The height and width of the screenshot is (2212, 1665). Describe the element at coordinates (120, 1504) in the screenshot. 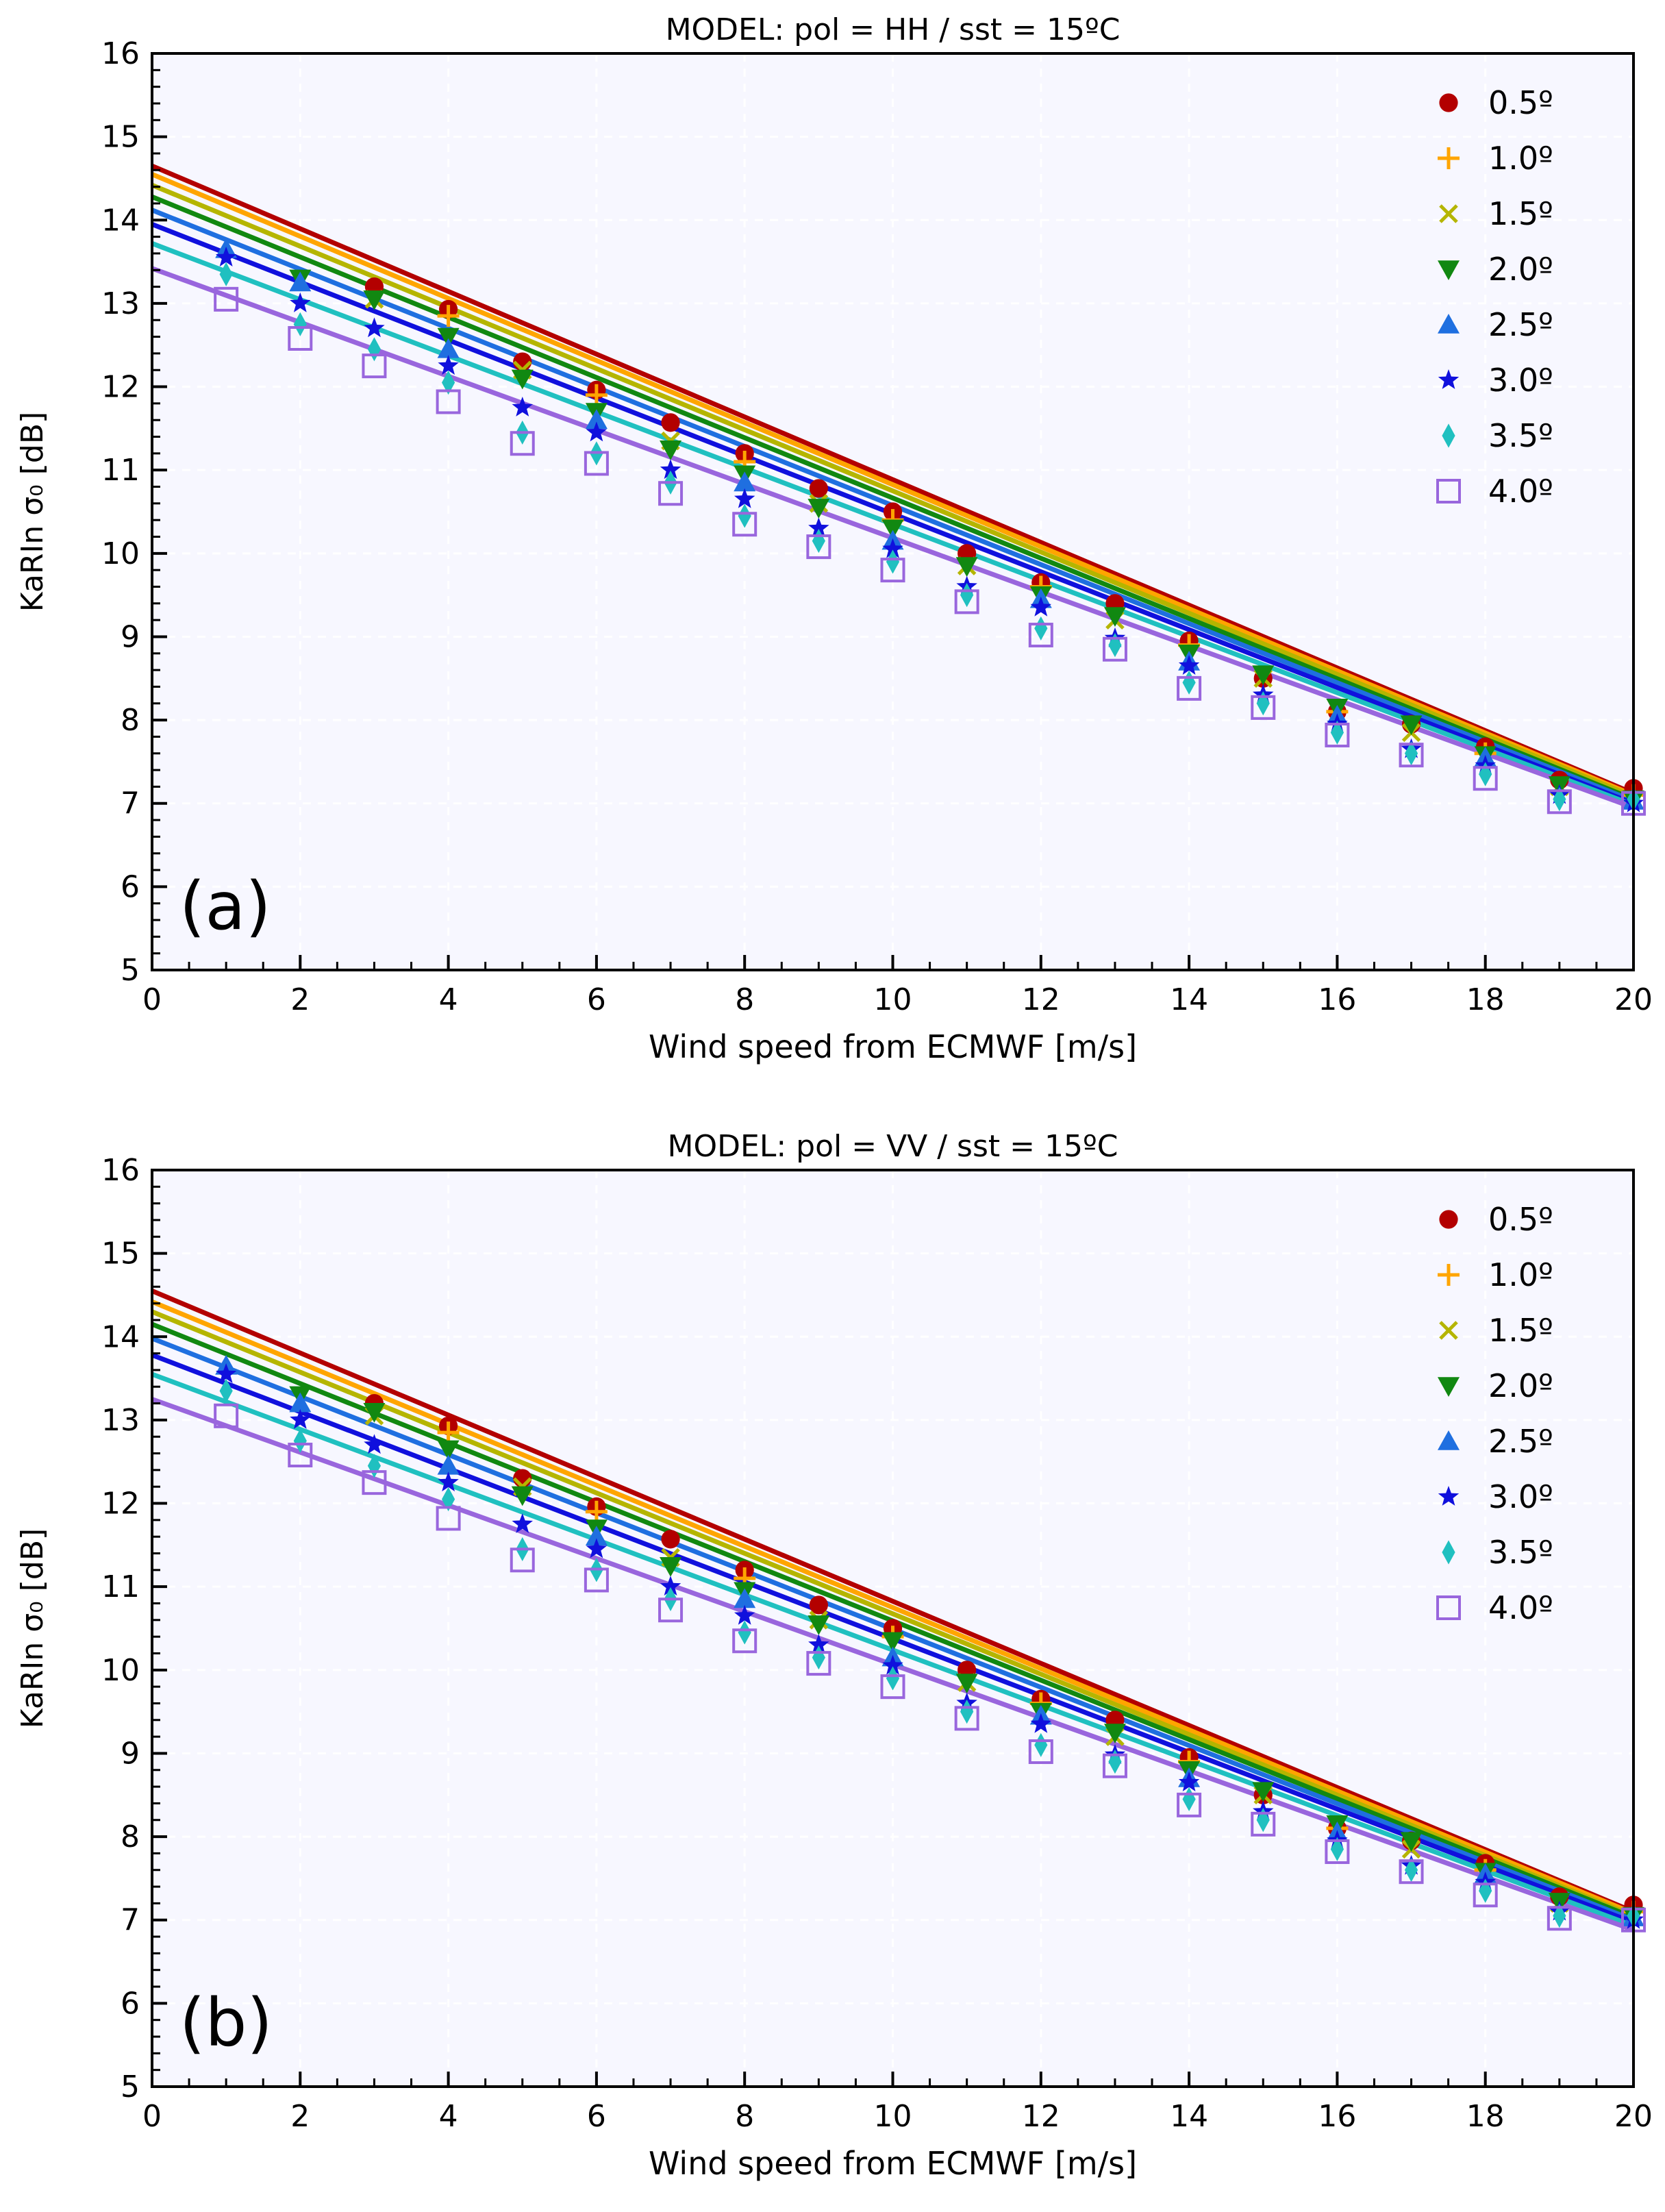

I see `y-tick-label: 12` at that location.